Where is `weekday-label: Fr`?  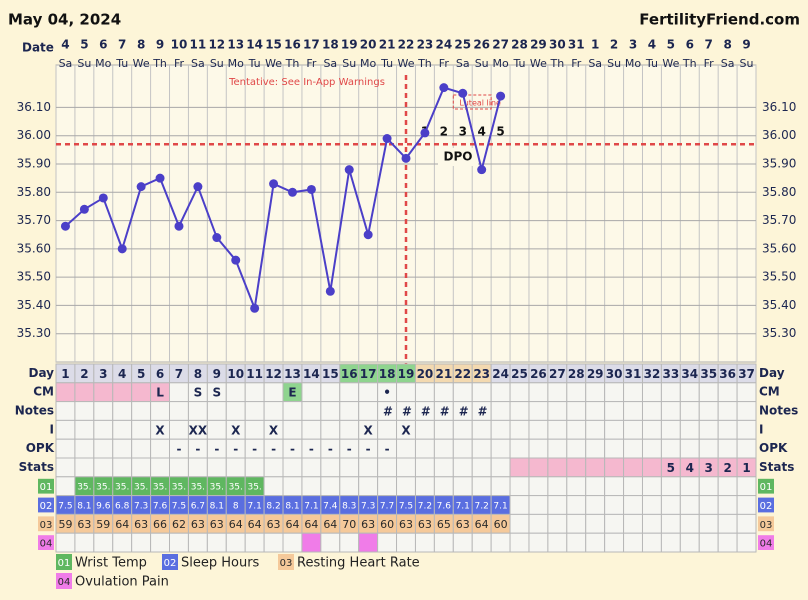 weekday-label: Fr is located at coordinates (444, 63).